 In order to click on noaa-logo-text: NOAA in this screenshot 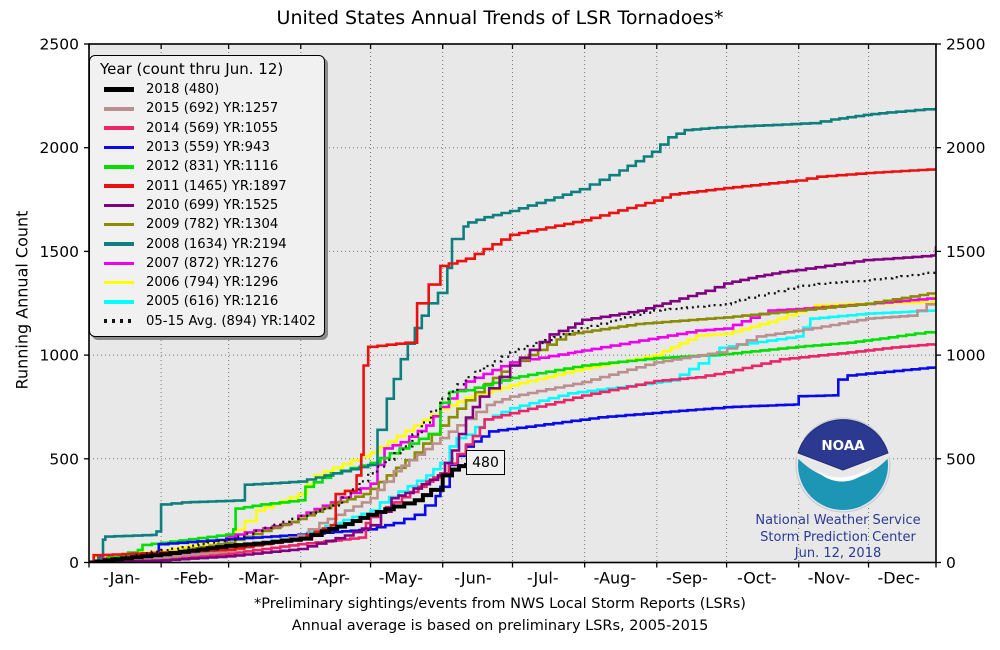, I will do `click(843, 446)`.